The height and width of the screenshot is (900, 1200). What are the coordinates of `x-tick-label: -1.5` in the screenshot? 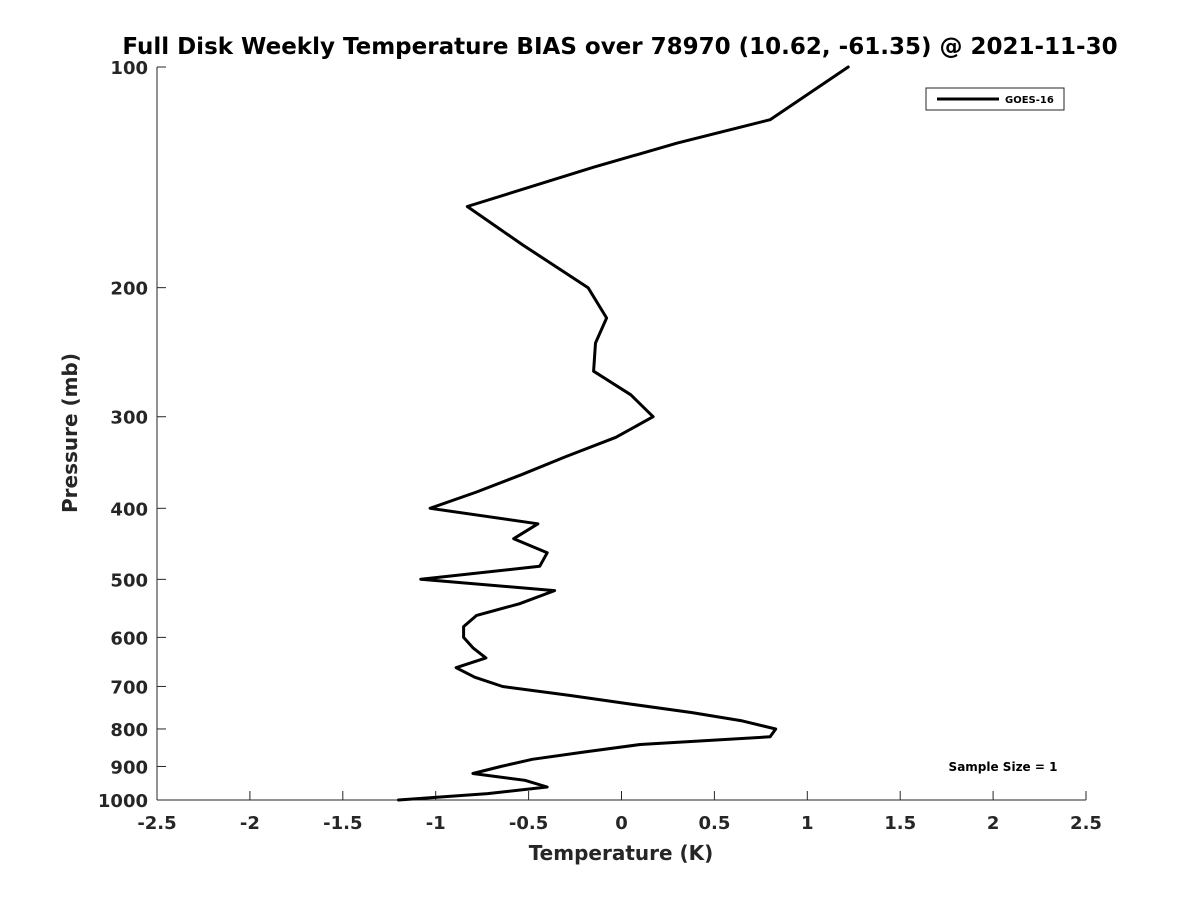 It's located at (342, 823).